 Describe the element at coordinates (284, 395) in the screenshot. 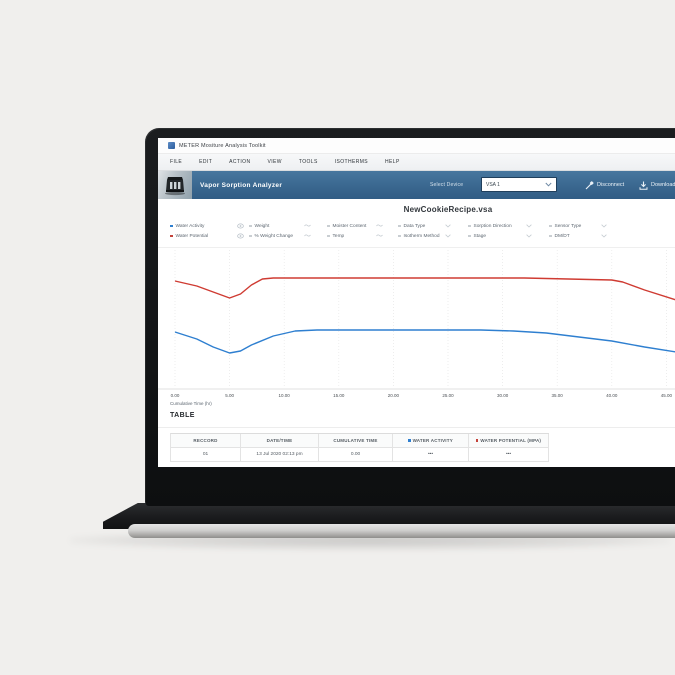

I see `x-tick-label: 10.00` at that location.